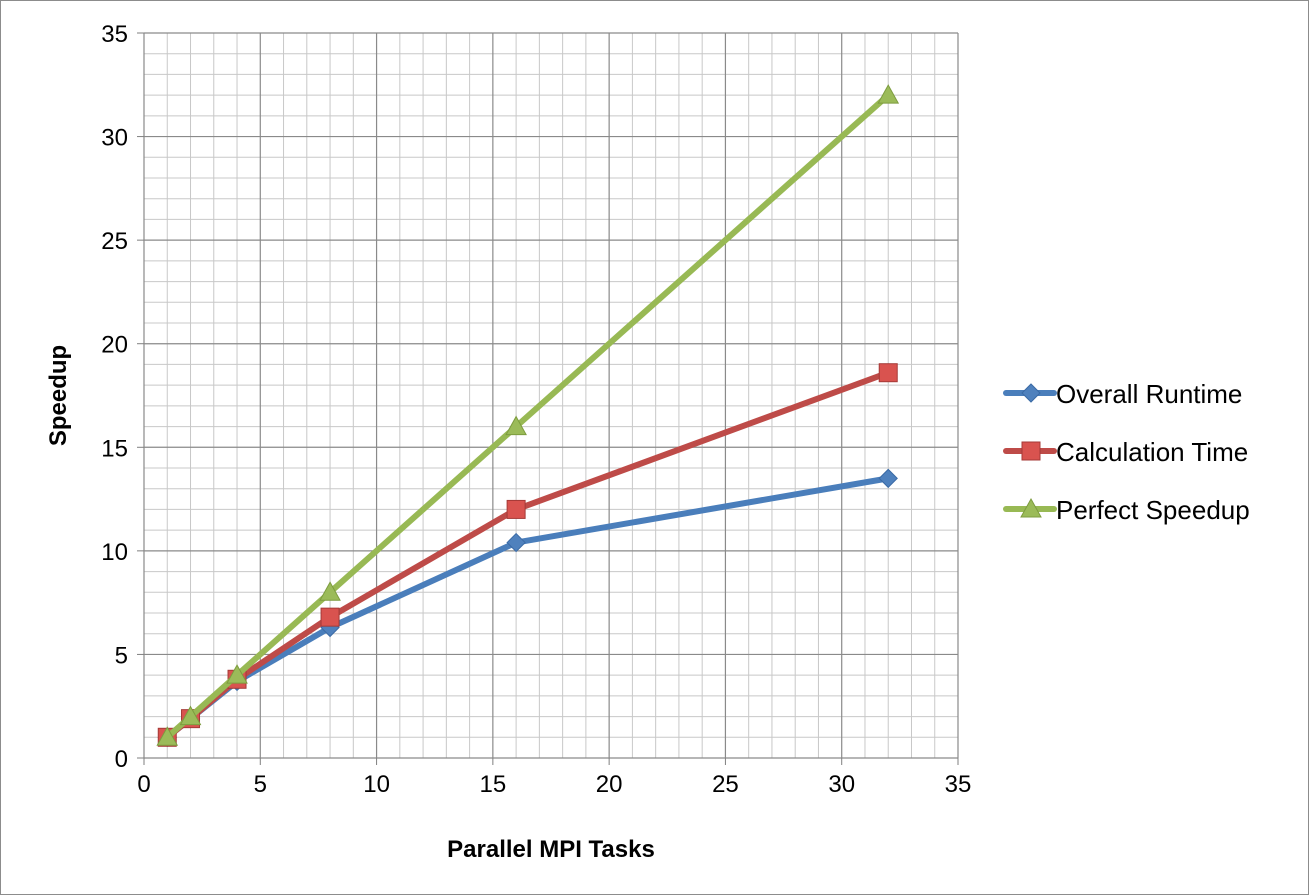 This screenshot has width=1309, height=895. What do you see at coordinates (114, 138) in the screenshot?
I see `y-tick-label: 30` at bounding box center [114, 138].